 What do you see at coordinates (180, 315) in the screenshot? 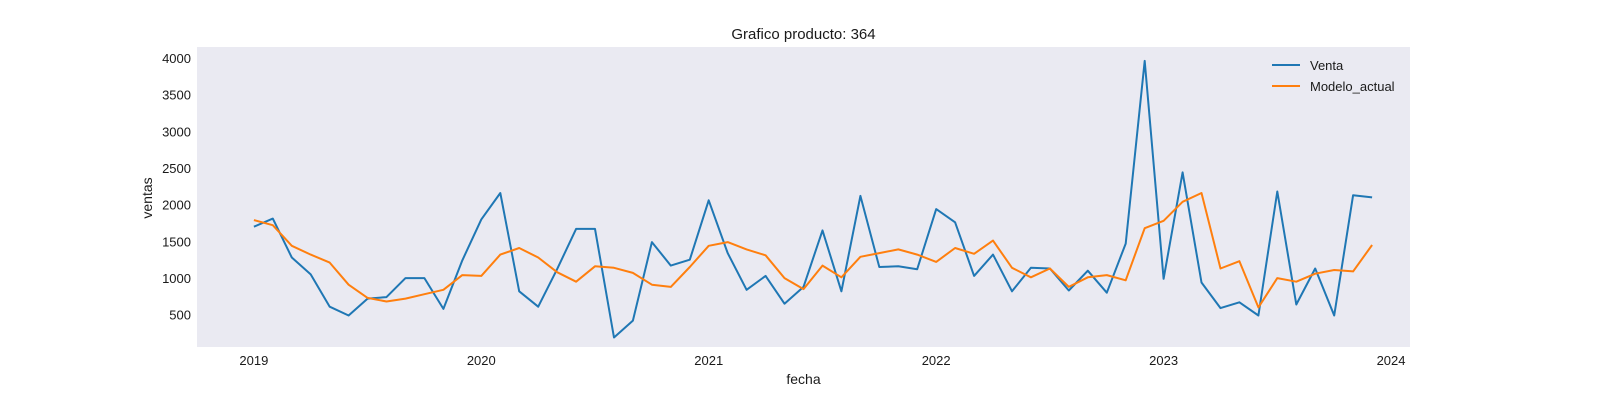
I see `y-tick-label: 500` at bounding box center [180, 315].